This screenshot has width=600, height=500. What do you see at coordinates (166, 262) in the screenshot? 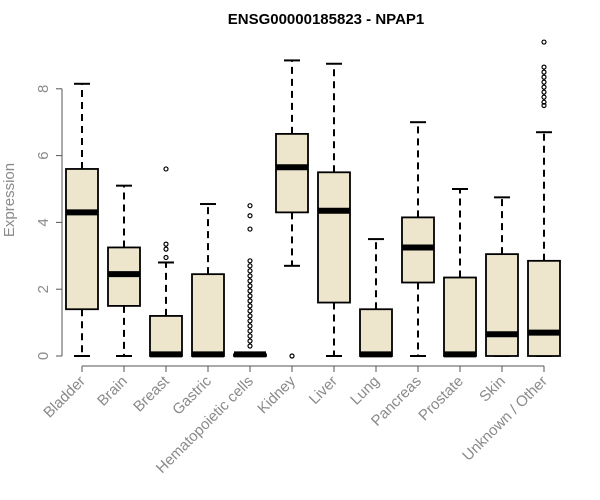
I see `box-breast` at bounding box center [166, 262].